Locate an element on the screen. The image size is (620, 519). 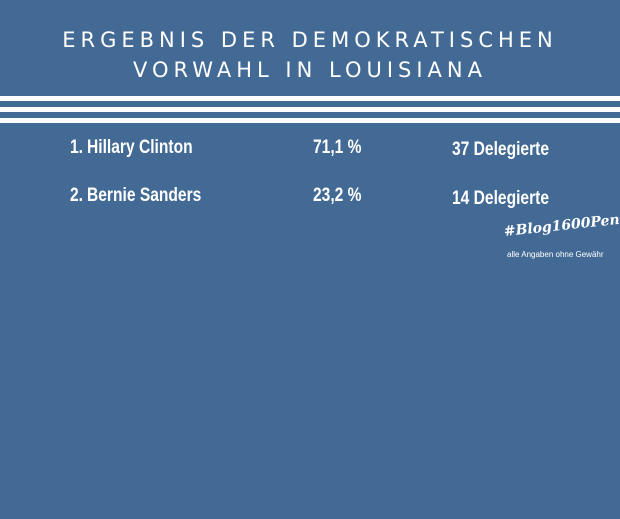
vote-percent: 71,1 % is located at coordinates (337, 147).